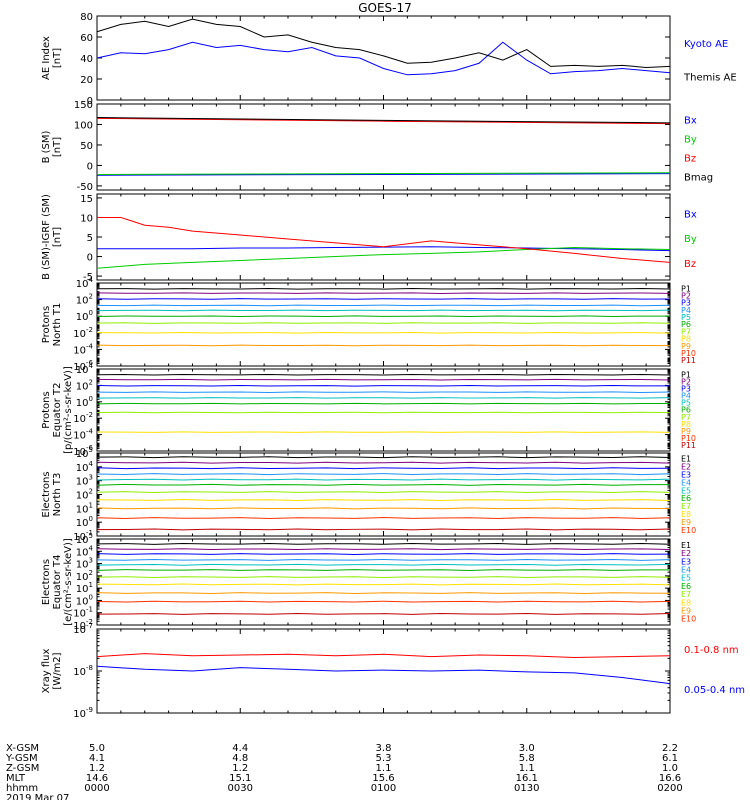 The height and width of the screenshot is (800, 750). What do you see at coordinates (686, 396) in the screenshot?
I see `channel-label: P4` at bounding box center [686, 396].